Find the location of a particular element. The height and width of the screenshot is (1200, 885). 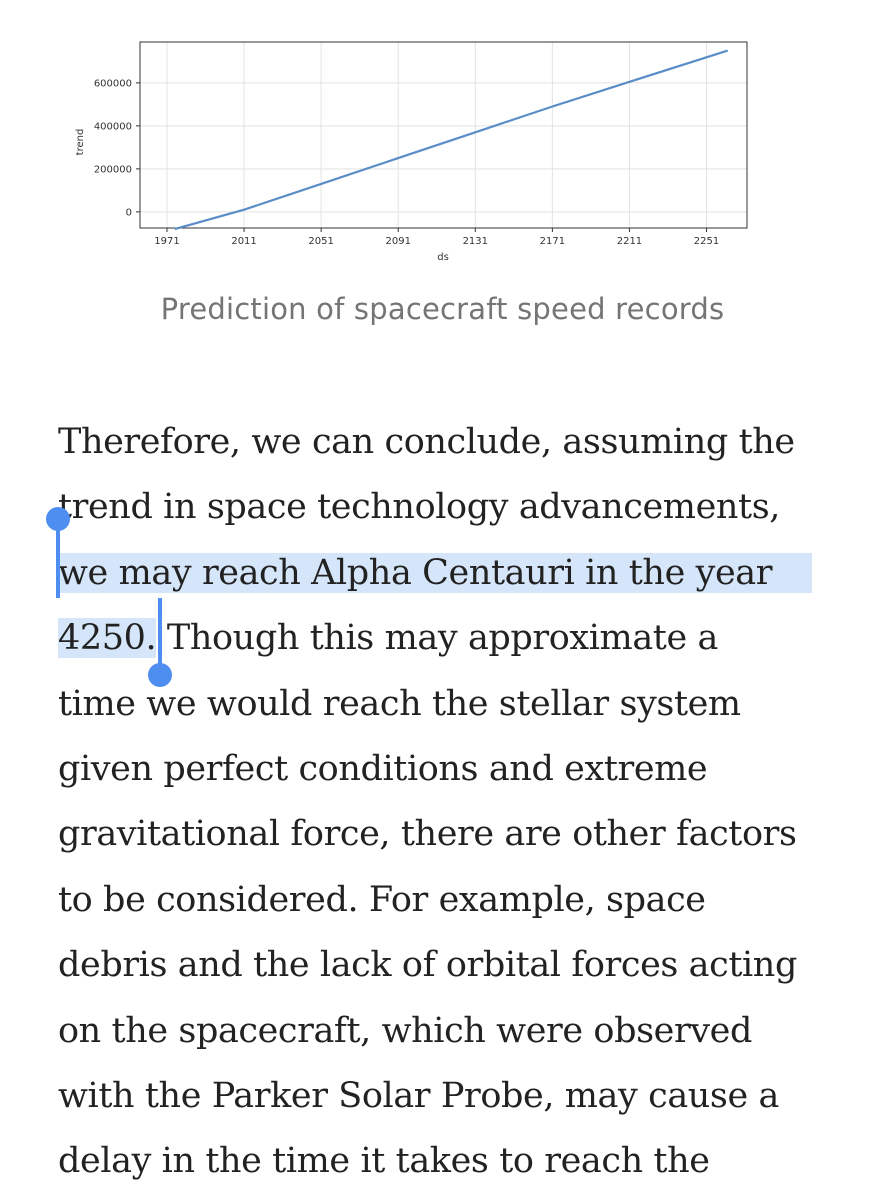

line-text: given perfect conditions and extreme is located at coordinates (383, 768).